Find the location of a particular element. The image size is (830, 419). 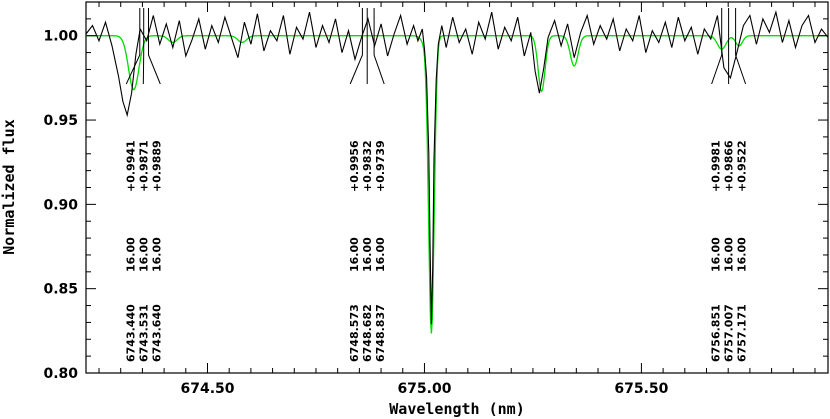

y-axis-title: Normalized flux is located at coordinates (9, 186).